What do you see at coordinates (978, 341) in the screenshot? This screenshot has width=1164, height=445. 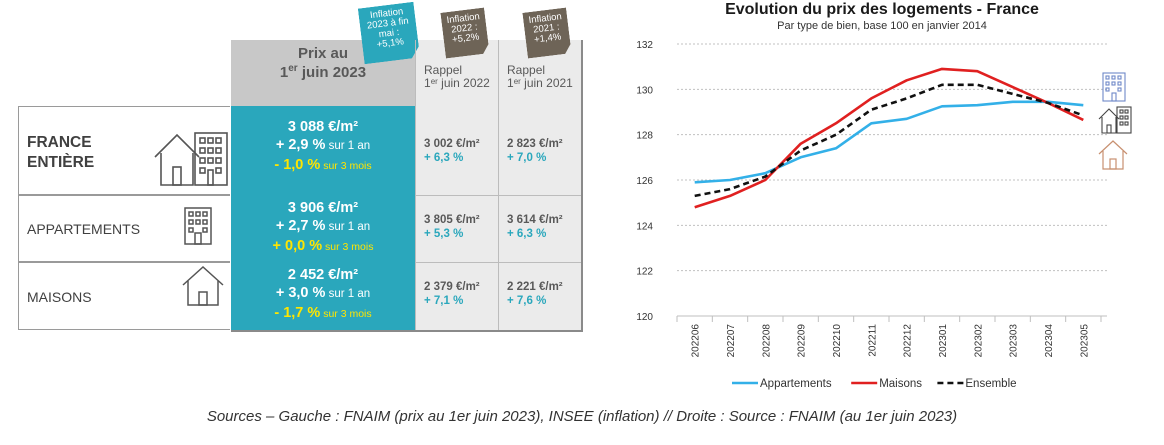 I see `x-tick-label: 202302` at bounding box center [978, 341].